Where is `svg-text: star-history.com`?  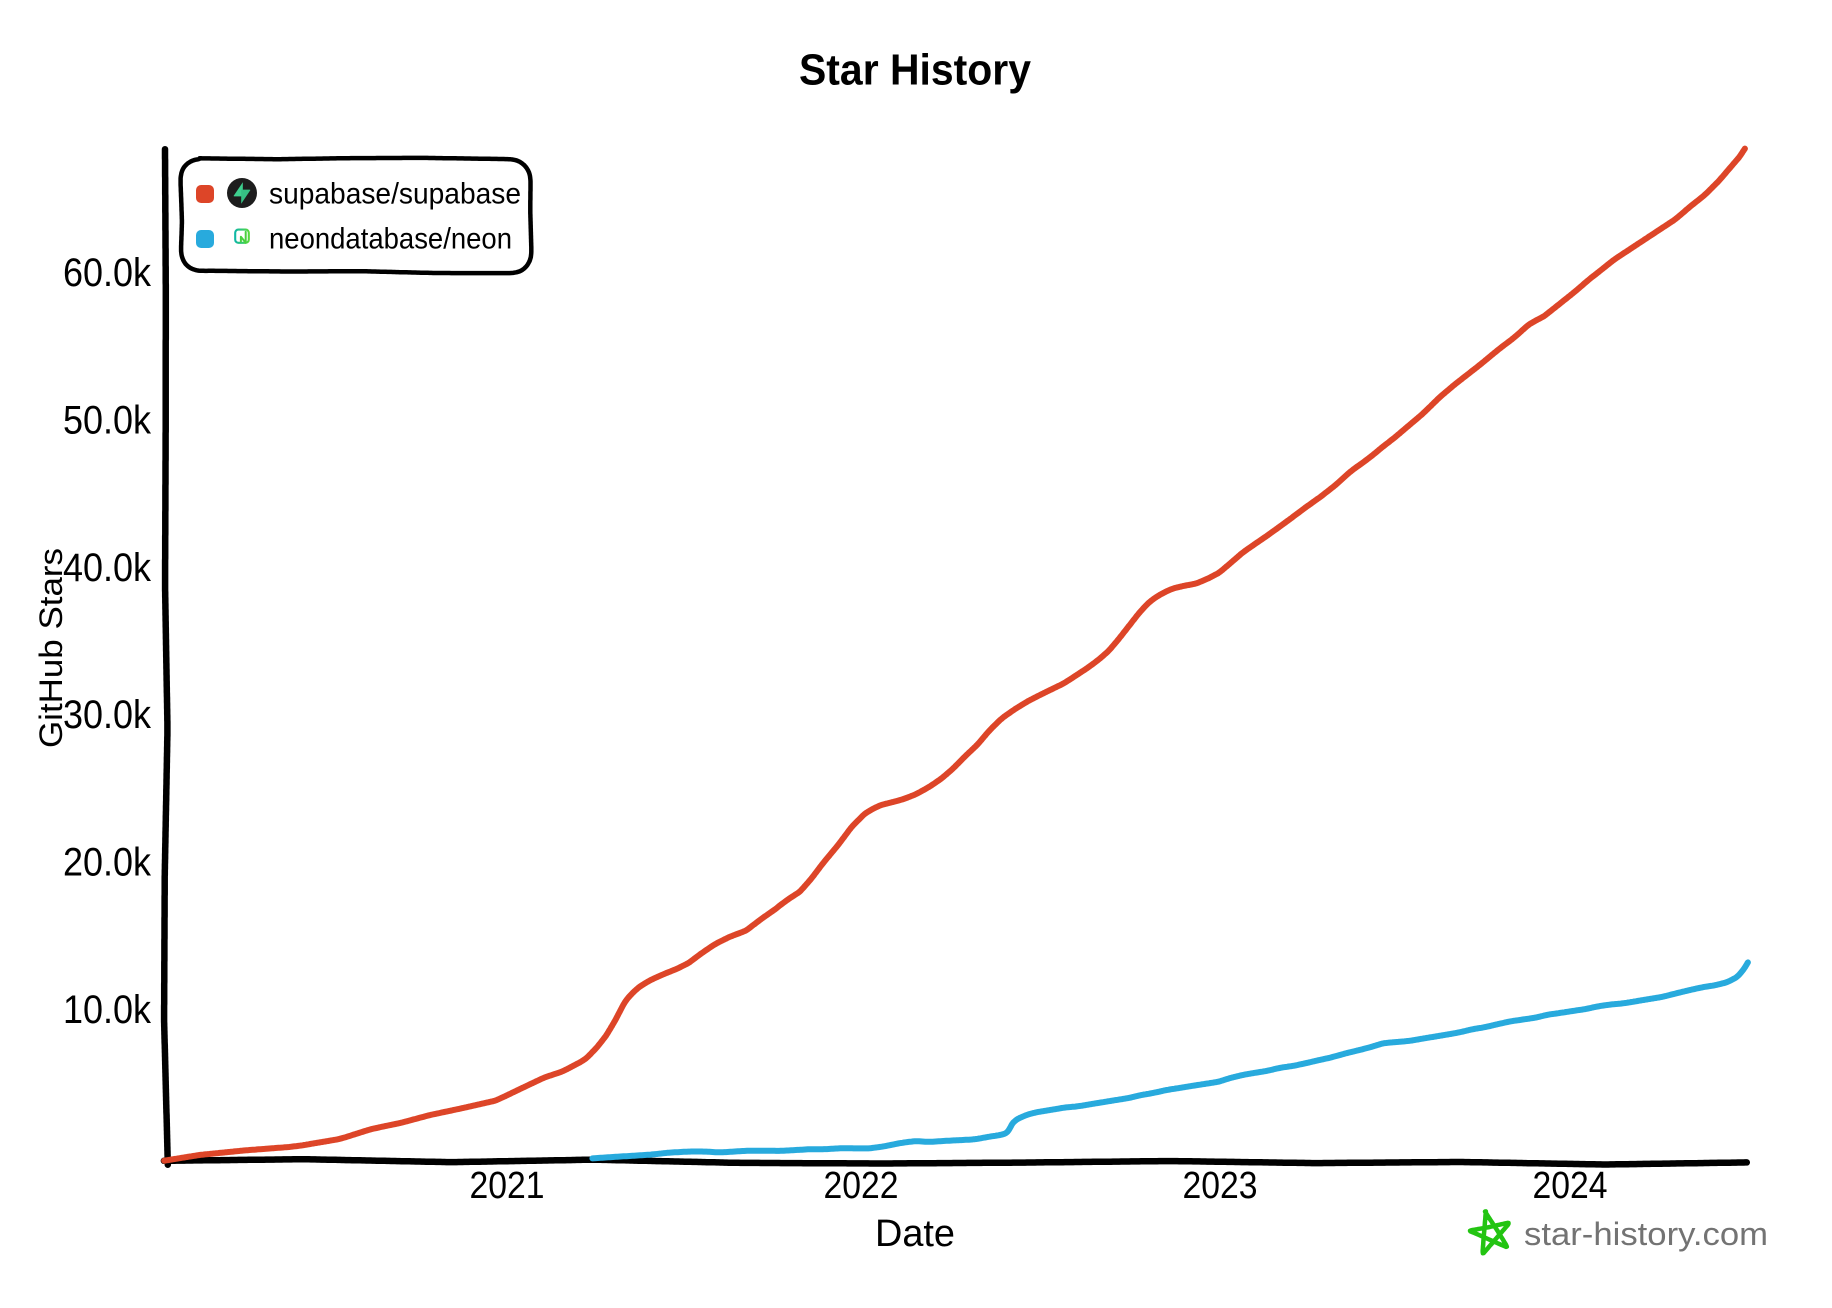 svg-text: star-history.com is located at coordinates (1646, 1234).